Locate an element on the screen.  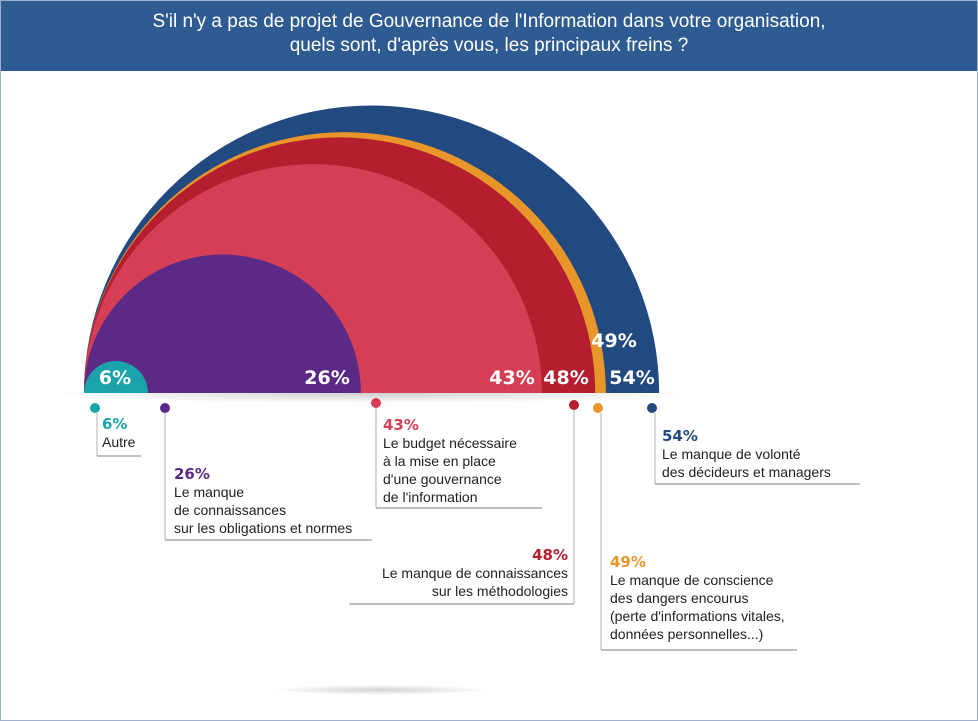
arc-value-label-le-budget-necessaire-a-la-mise-en-place-: 43% is located at coordinates (511, 378).